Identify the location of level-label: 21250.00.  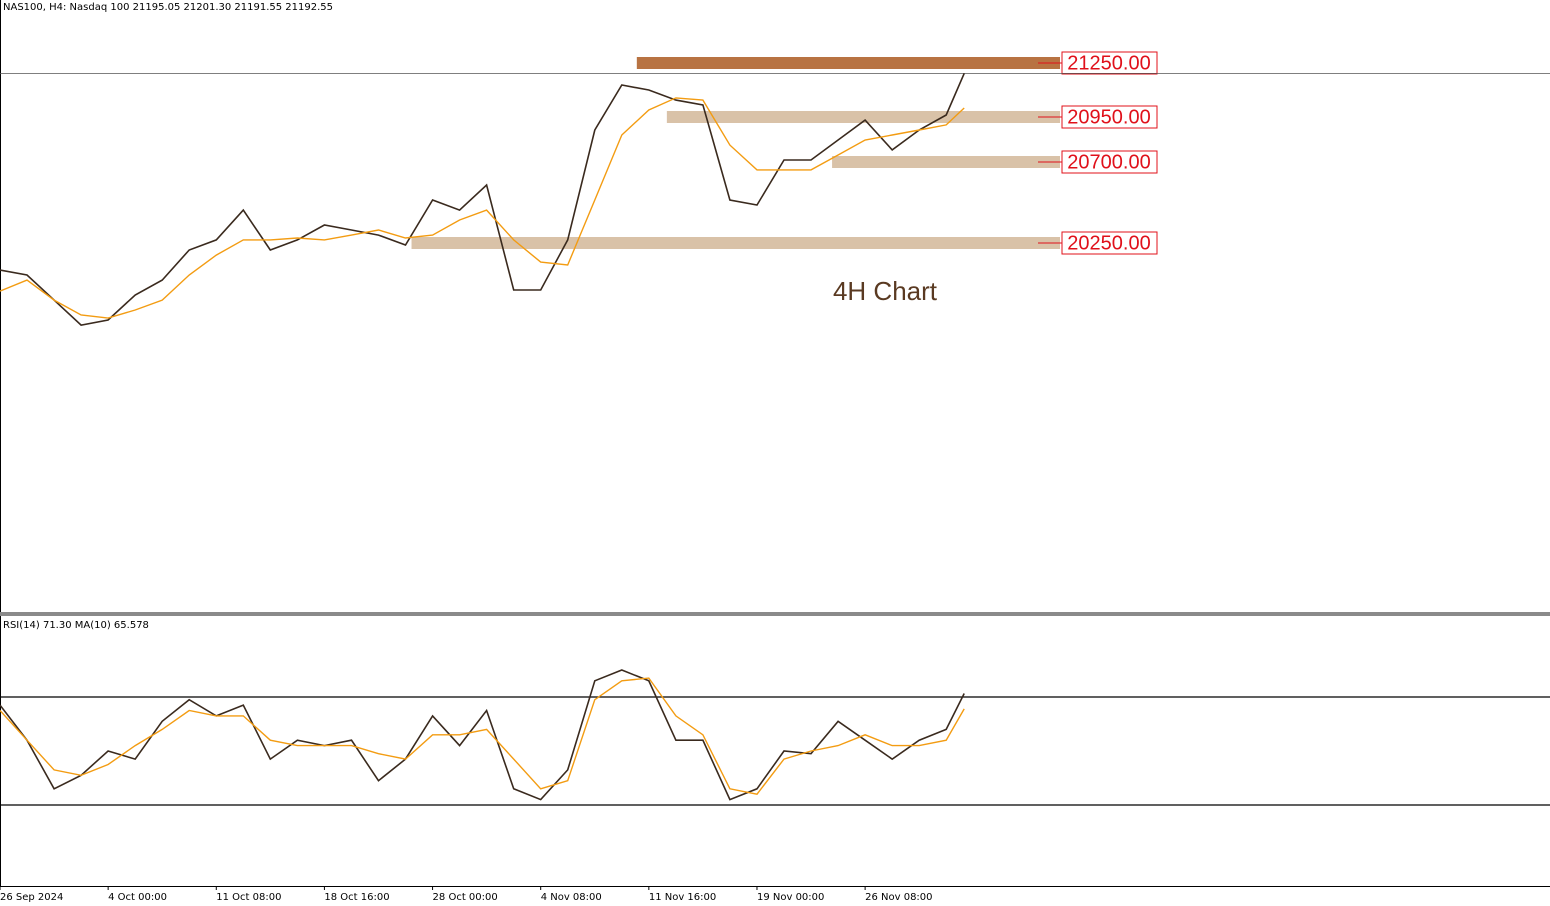
(1108, 63).